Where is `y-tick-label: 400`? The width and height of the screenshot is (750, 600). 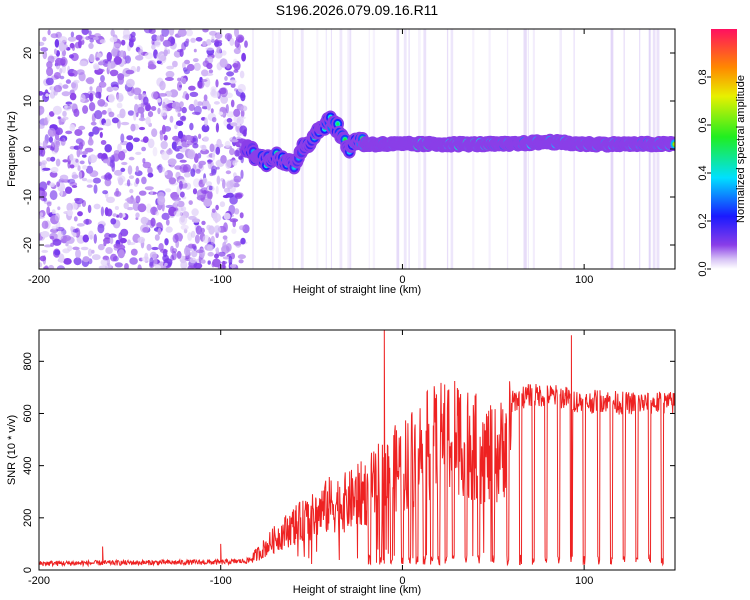
y-tick-label: 400 is located at coordinates (28, 465).